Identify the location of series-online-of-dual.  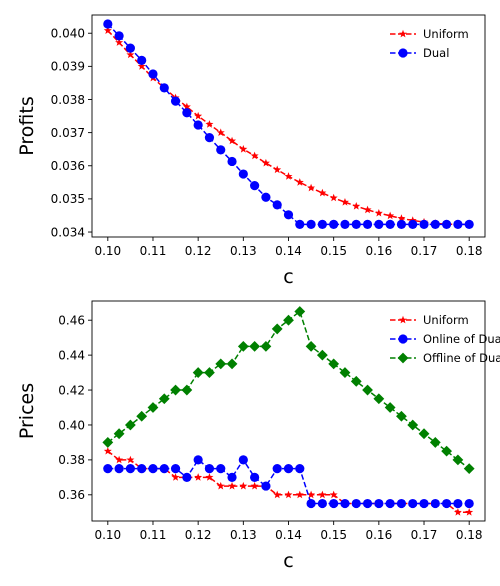
(288, 482).